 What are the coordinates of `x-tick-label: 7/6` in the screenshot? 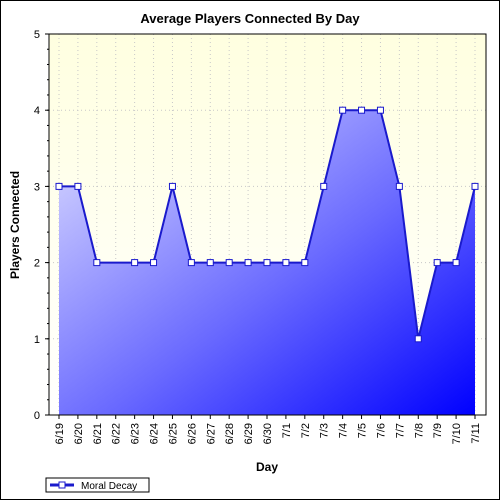 It's located at (381, 430).